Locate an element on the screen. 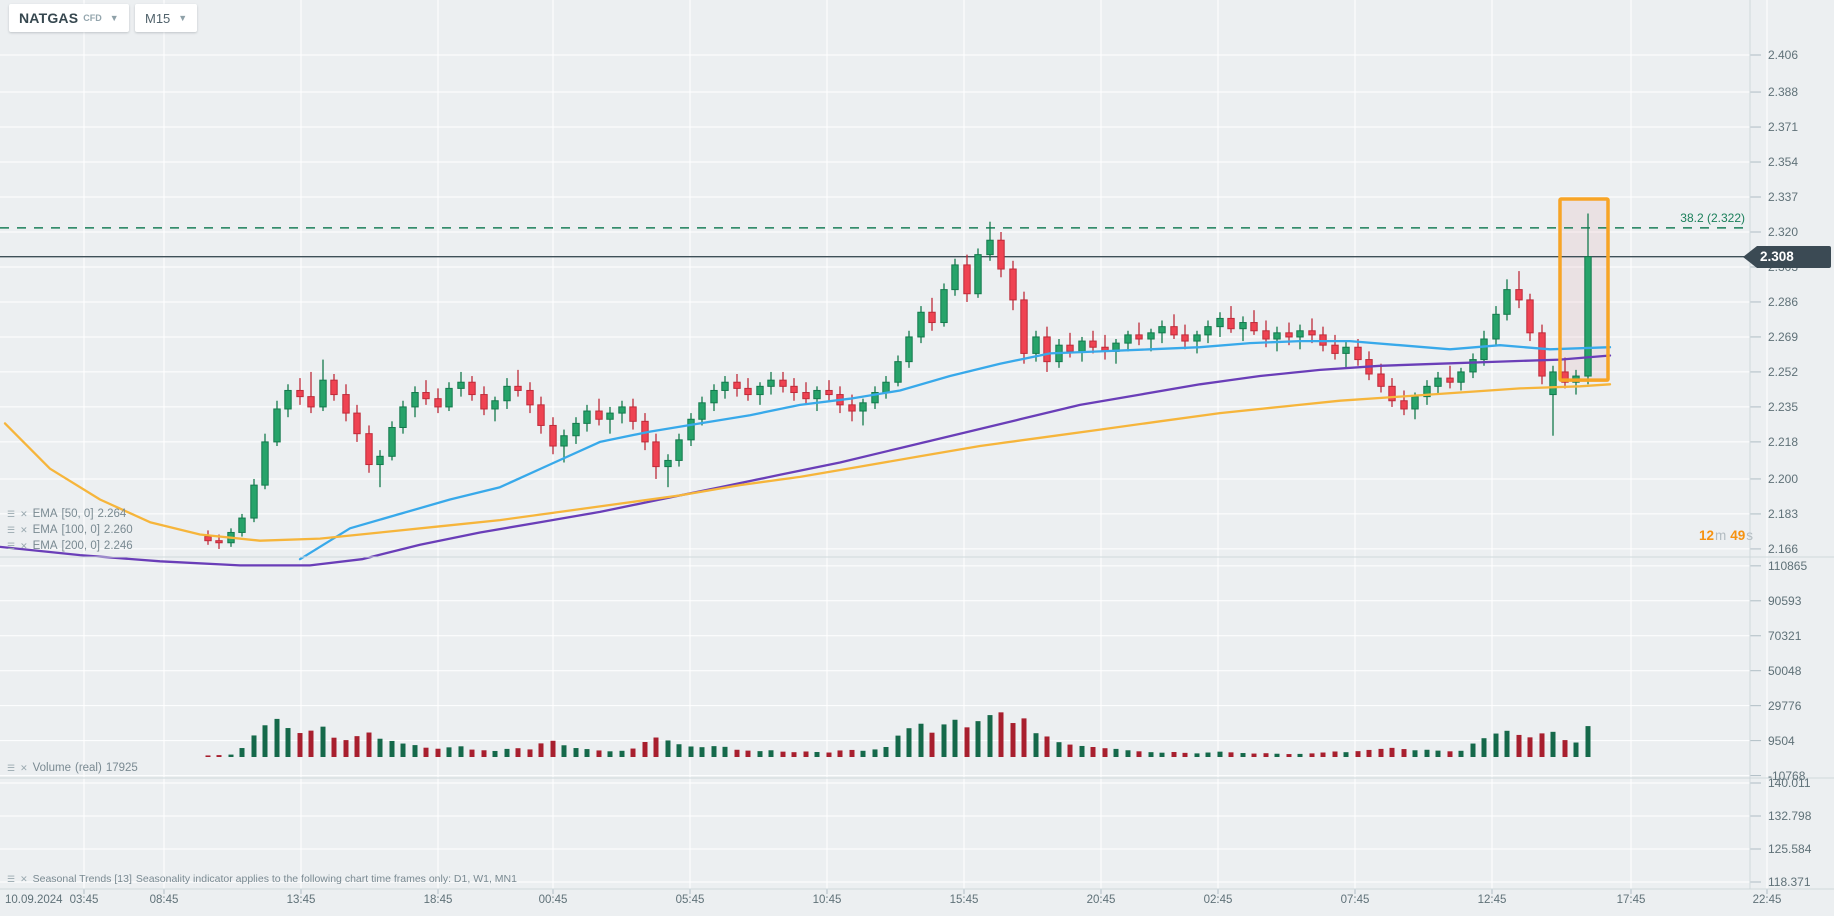 This screenshot has width=1834, height=916. volume-axis-label: 70321 is located at coordinates (1785, 635).